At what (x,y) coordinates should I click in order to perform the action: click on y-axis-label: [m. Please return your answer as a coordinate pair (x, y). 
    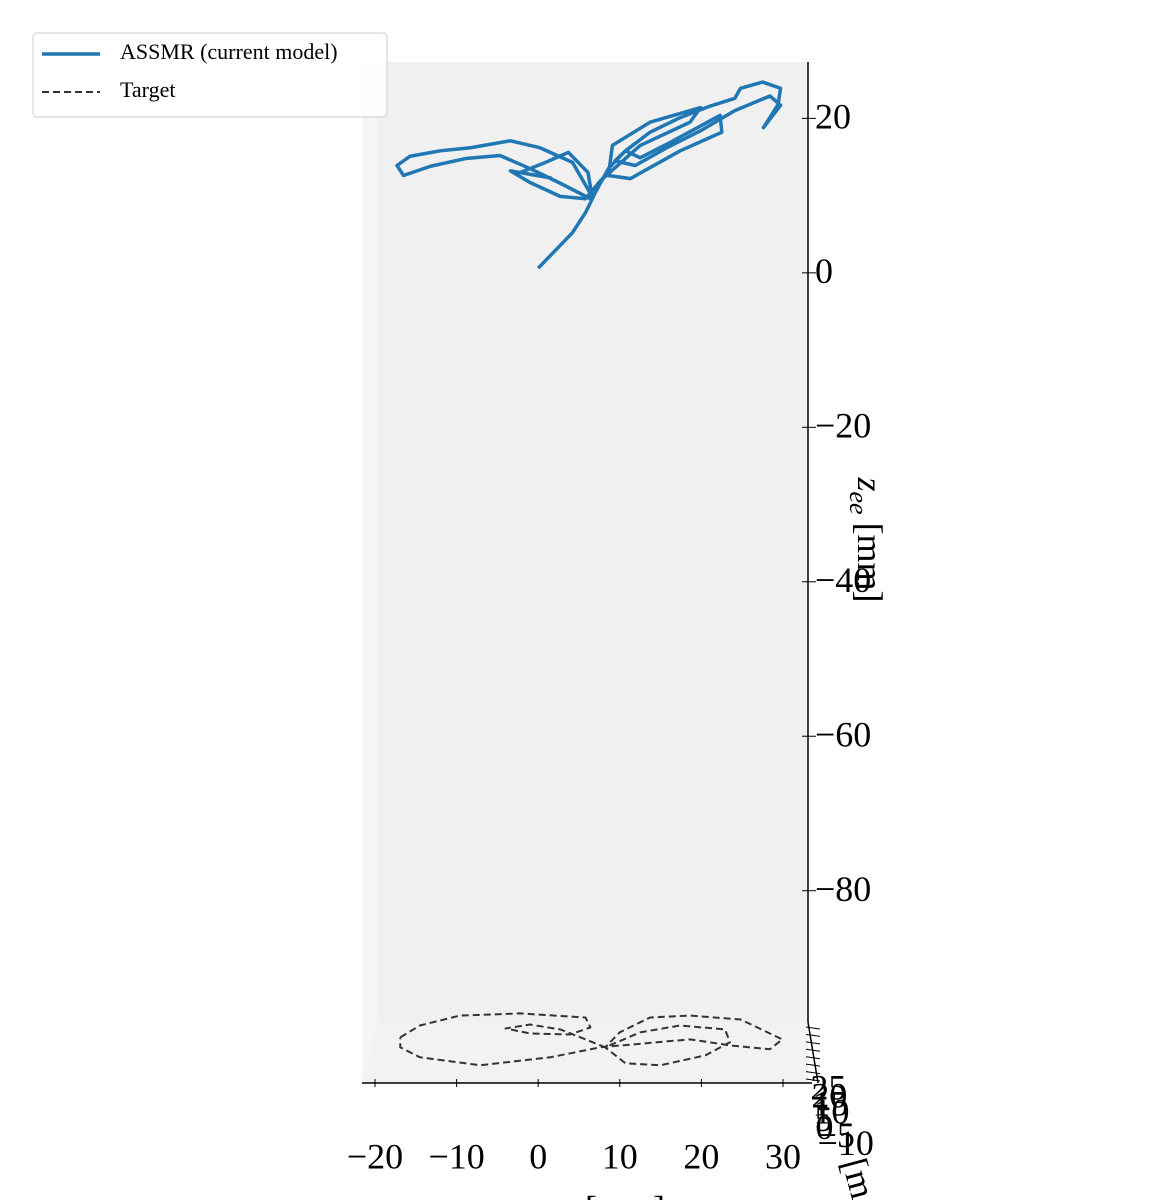
    Looking at the image, I should click on (858, 1177).